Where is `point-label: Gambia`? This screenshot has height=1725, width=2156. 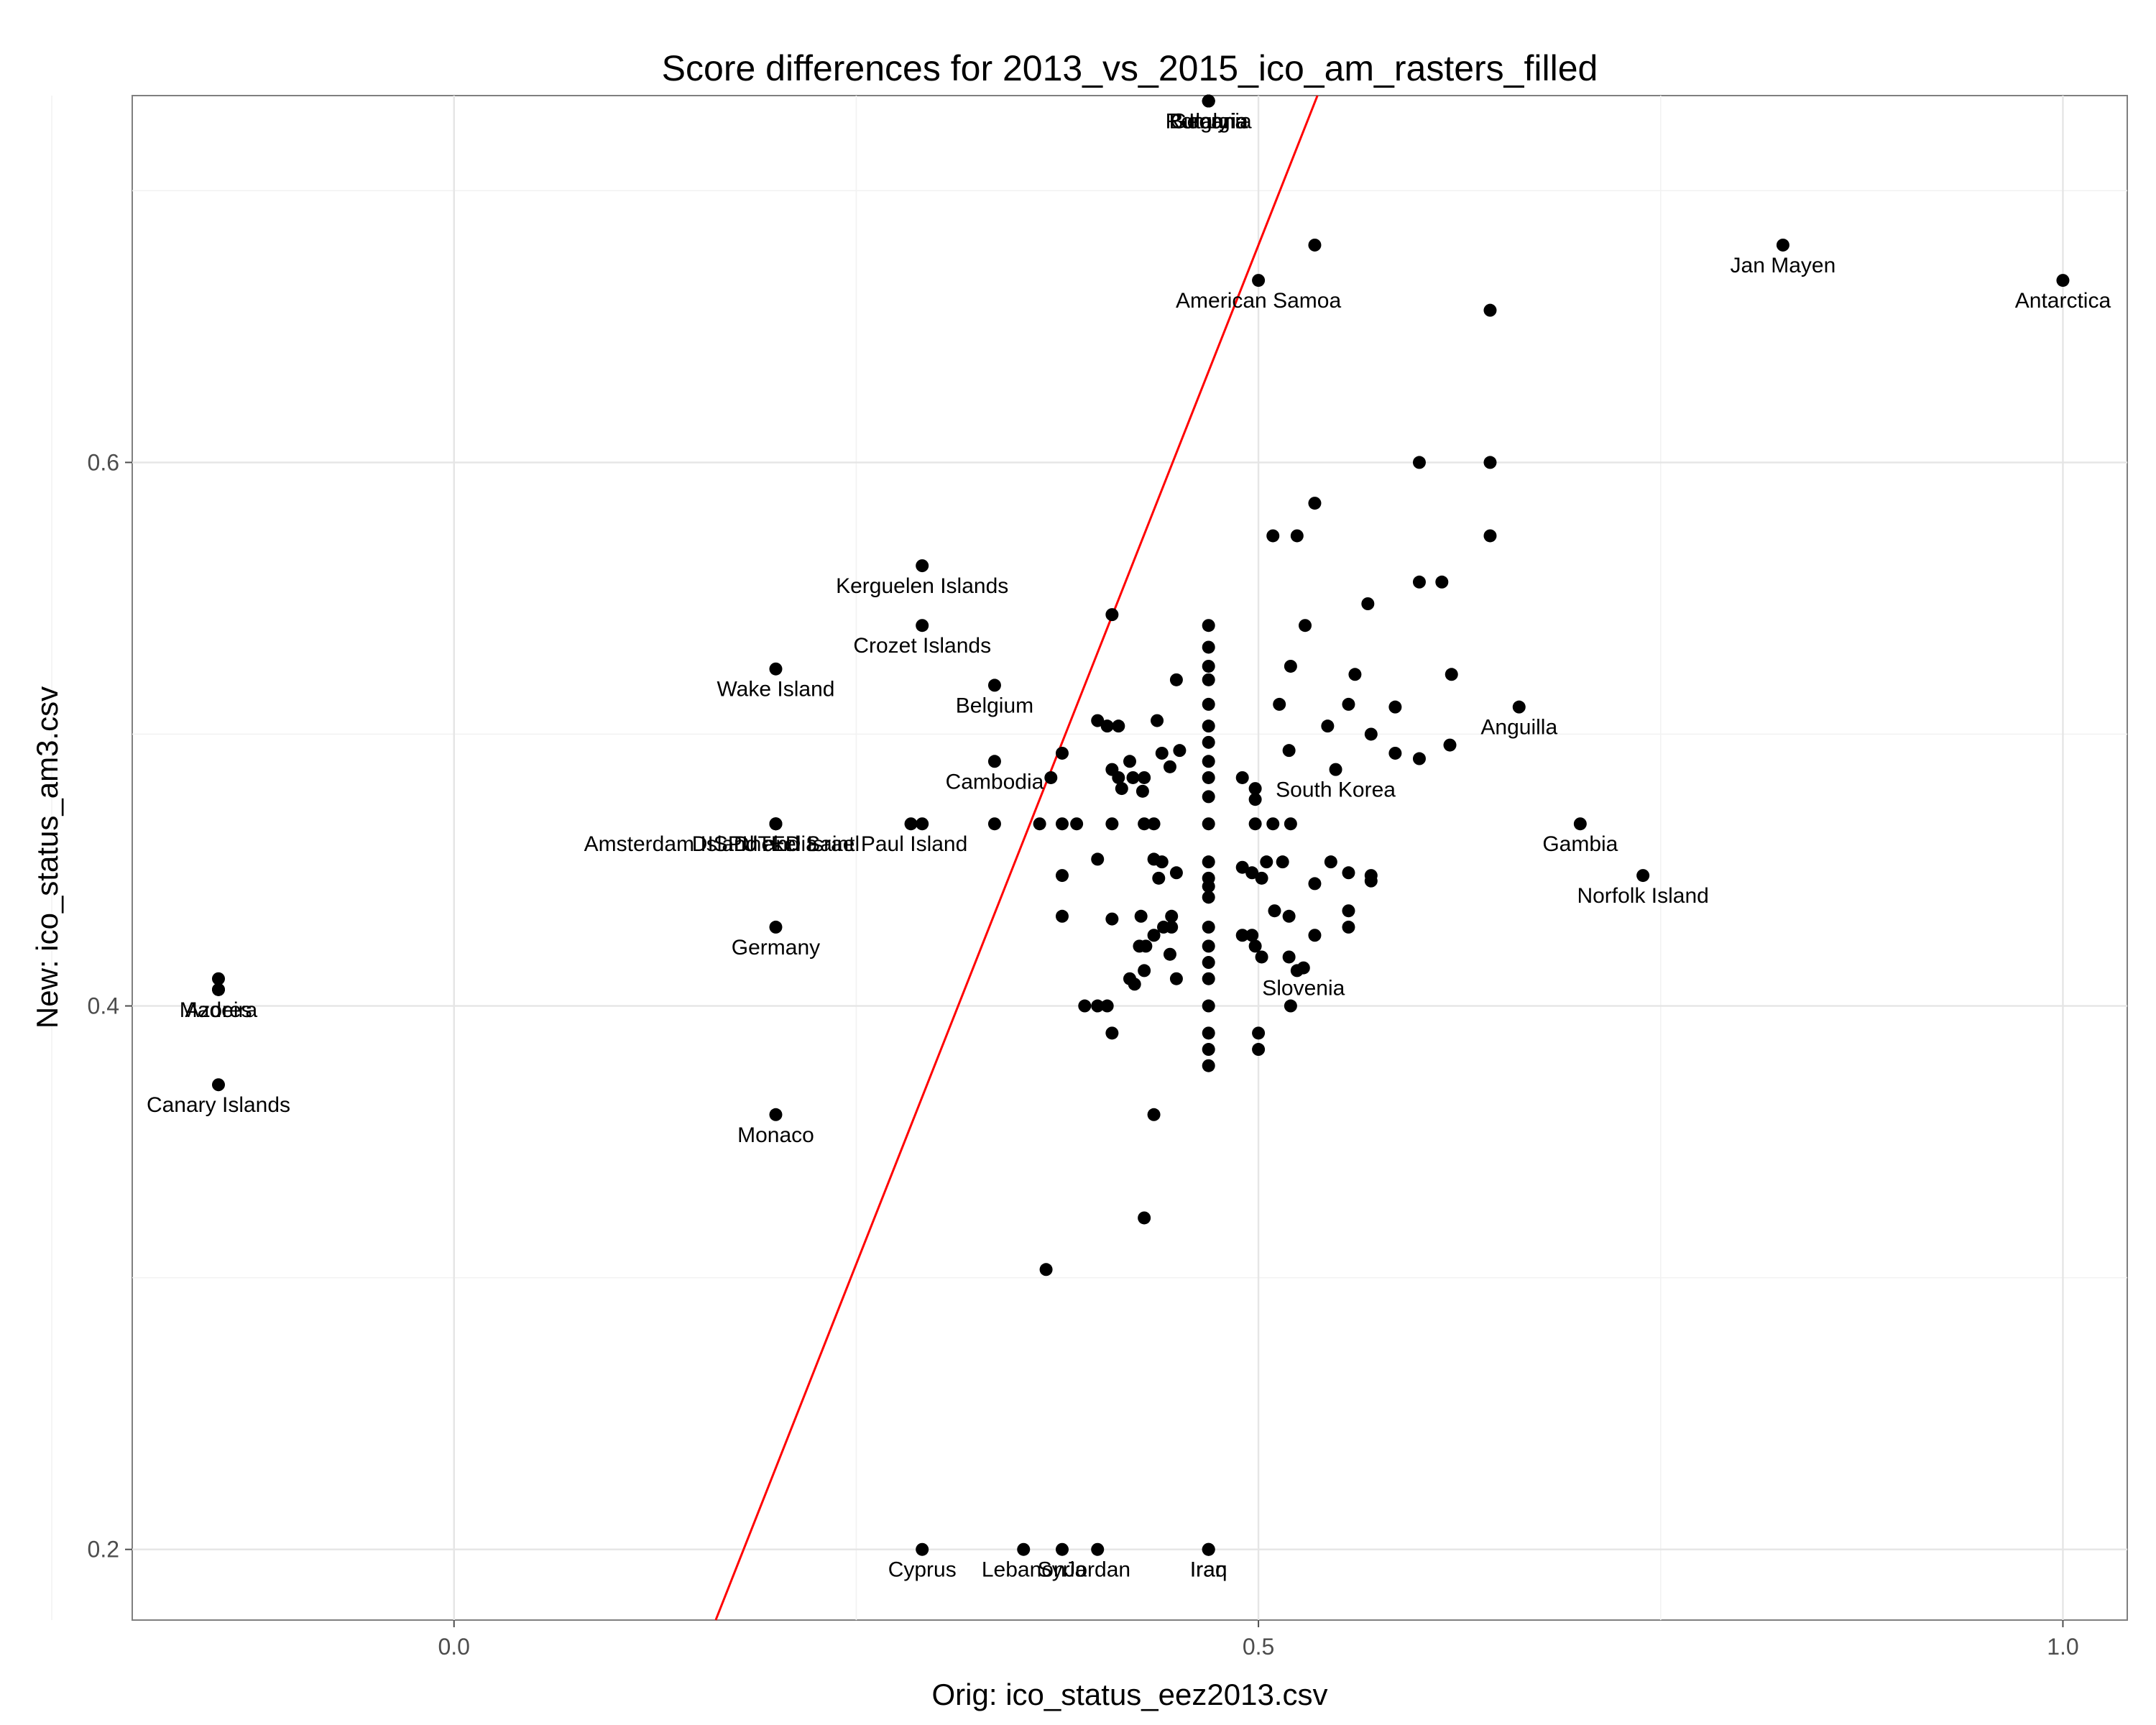 point-label: Gambia is located at coordinates (1580, 844).